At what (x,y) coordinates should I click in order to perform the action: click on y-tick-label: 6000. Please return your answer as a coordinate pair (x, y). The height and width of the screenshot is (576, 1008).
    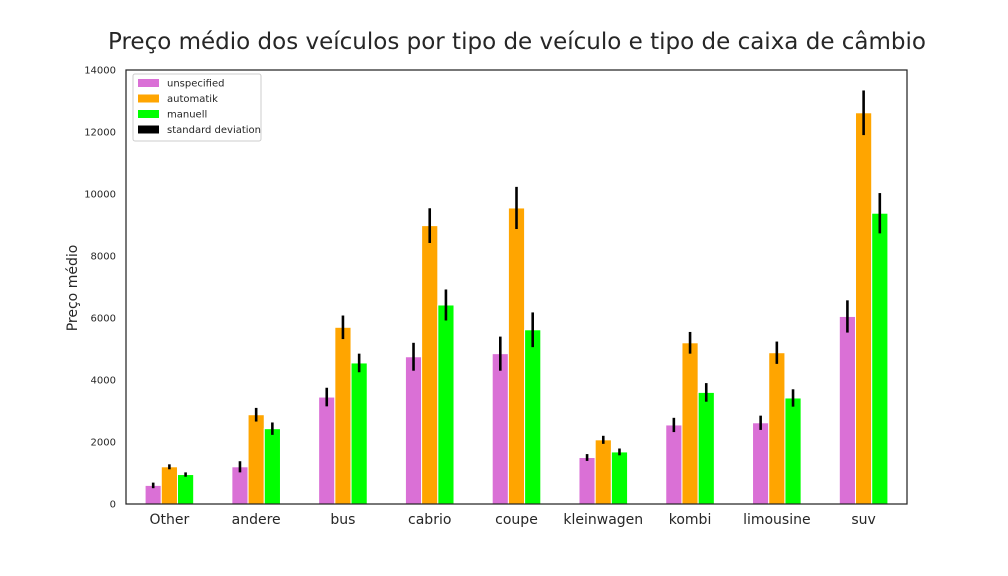
    Looking at the image, I should click on (103, 319).